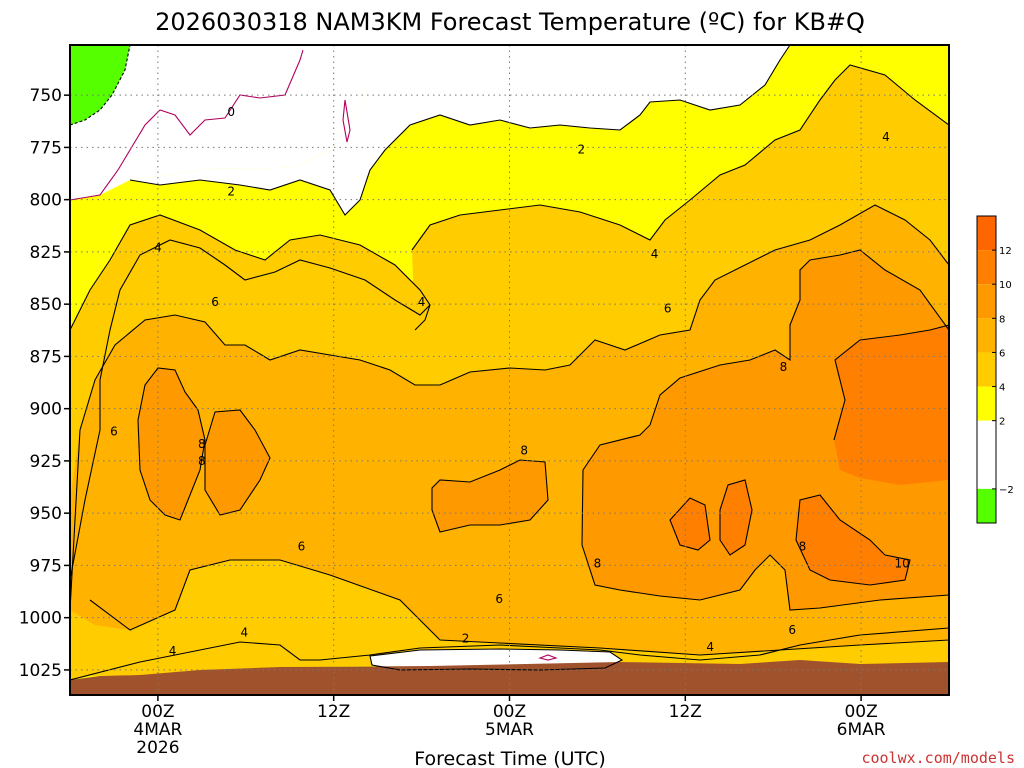 The image size is (1024, 768). I want to click on contour-label: 0, so click(231, 112).